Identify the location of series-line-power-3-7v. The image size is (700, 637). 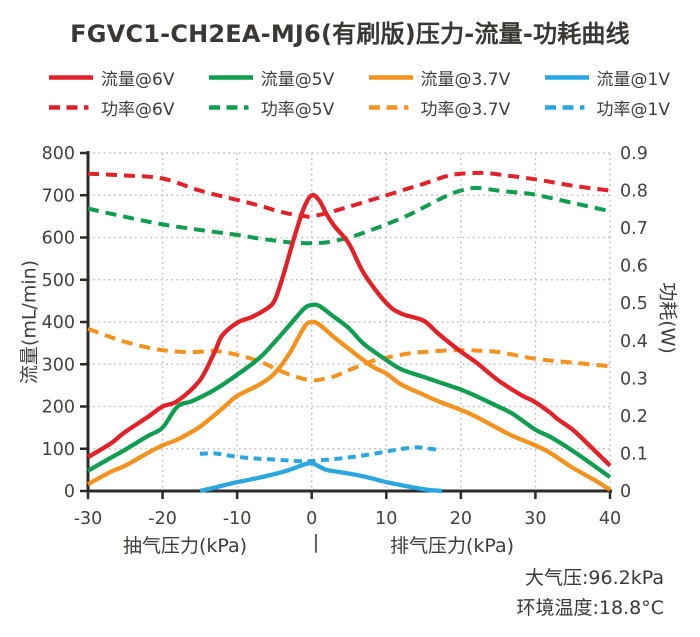
(349, 354).